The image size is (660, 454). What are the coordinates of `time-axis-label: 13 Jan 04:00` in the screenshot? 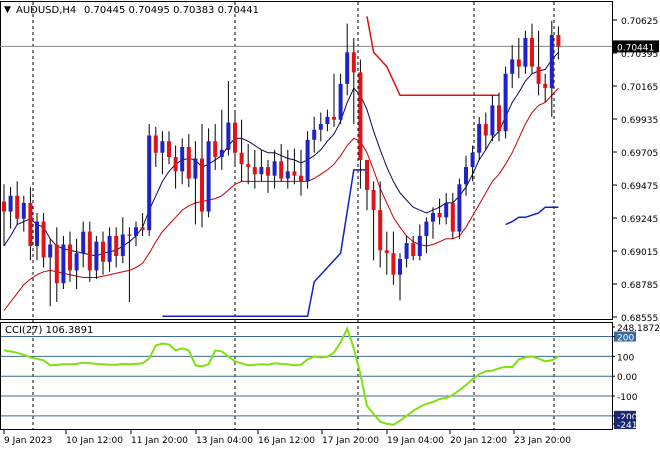 It's located at (224, 441).